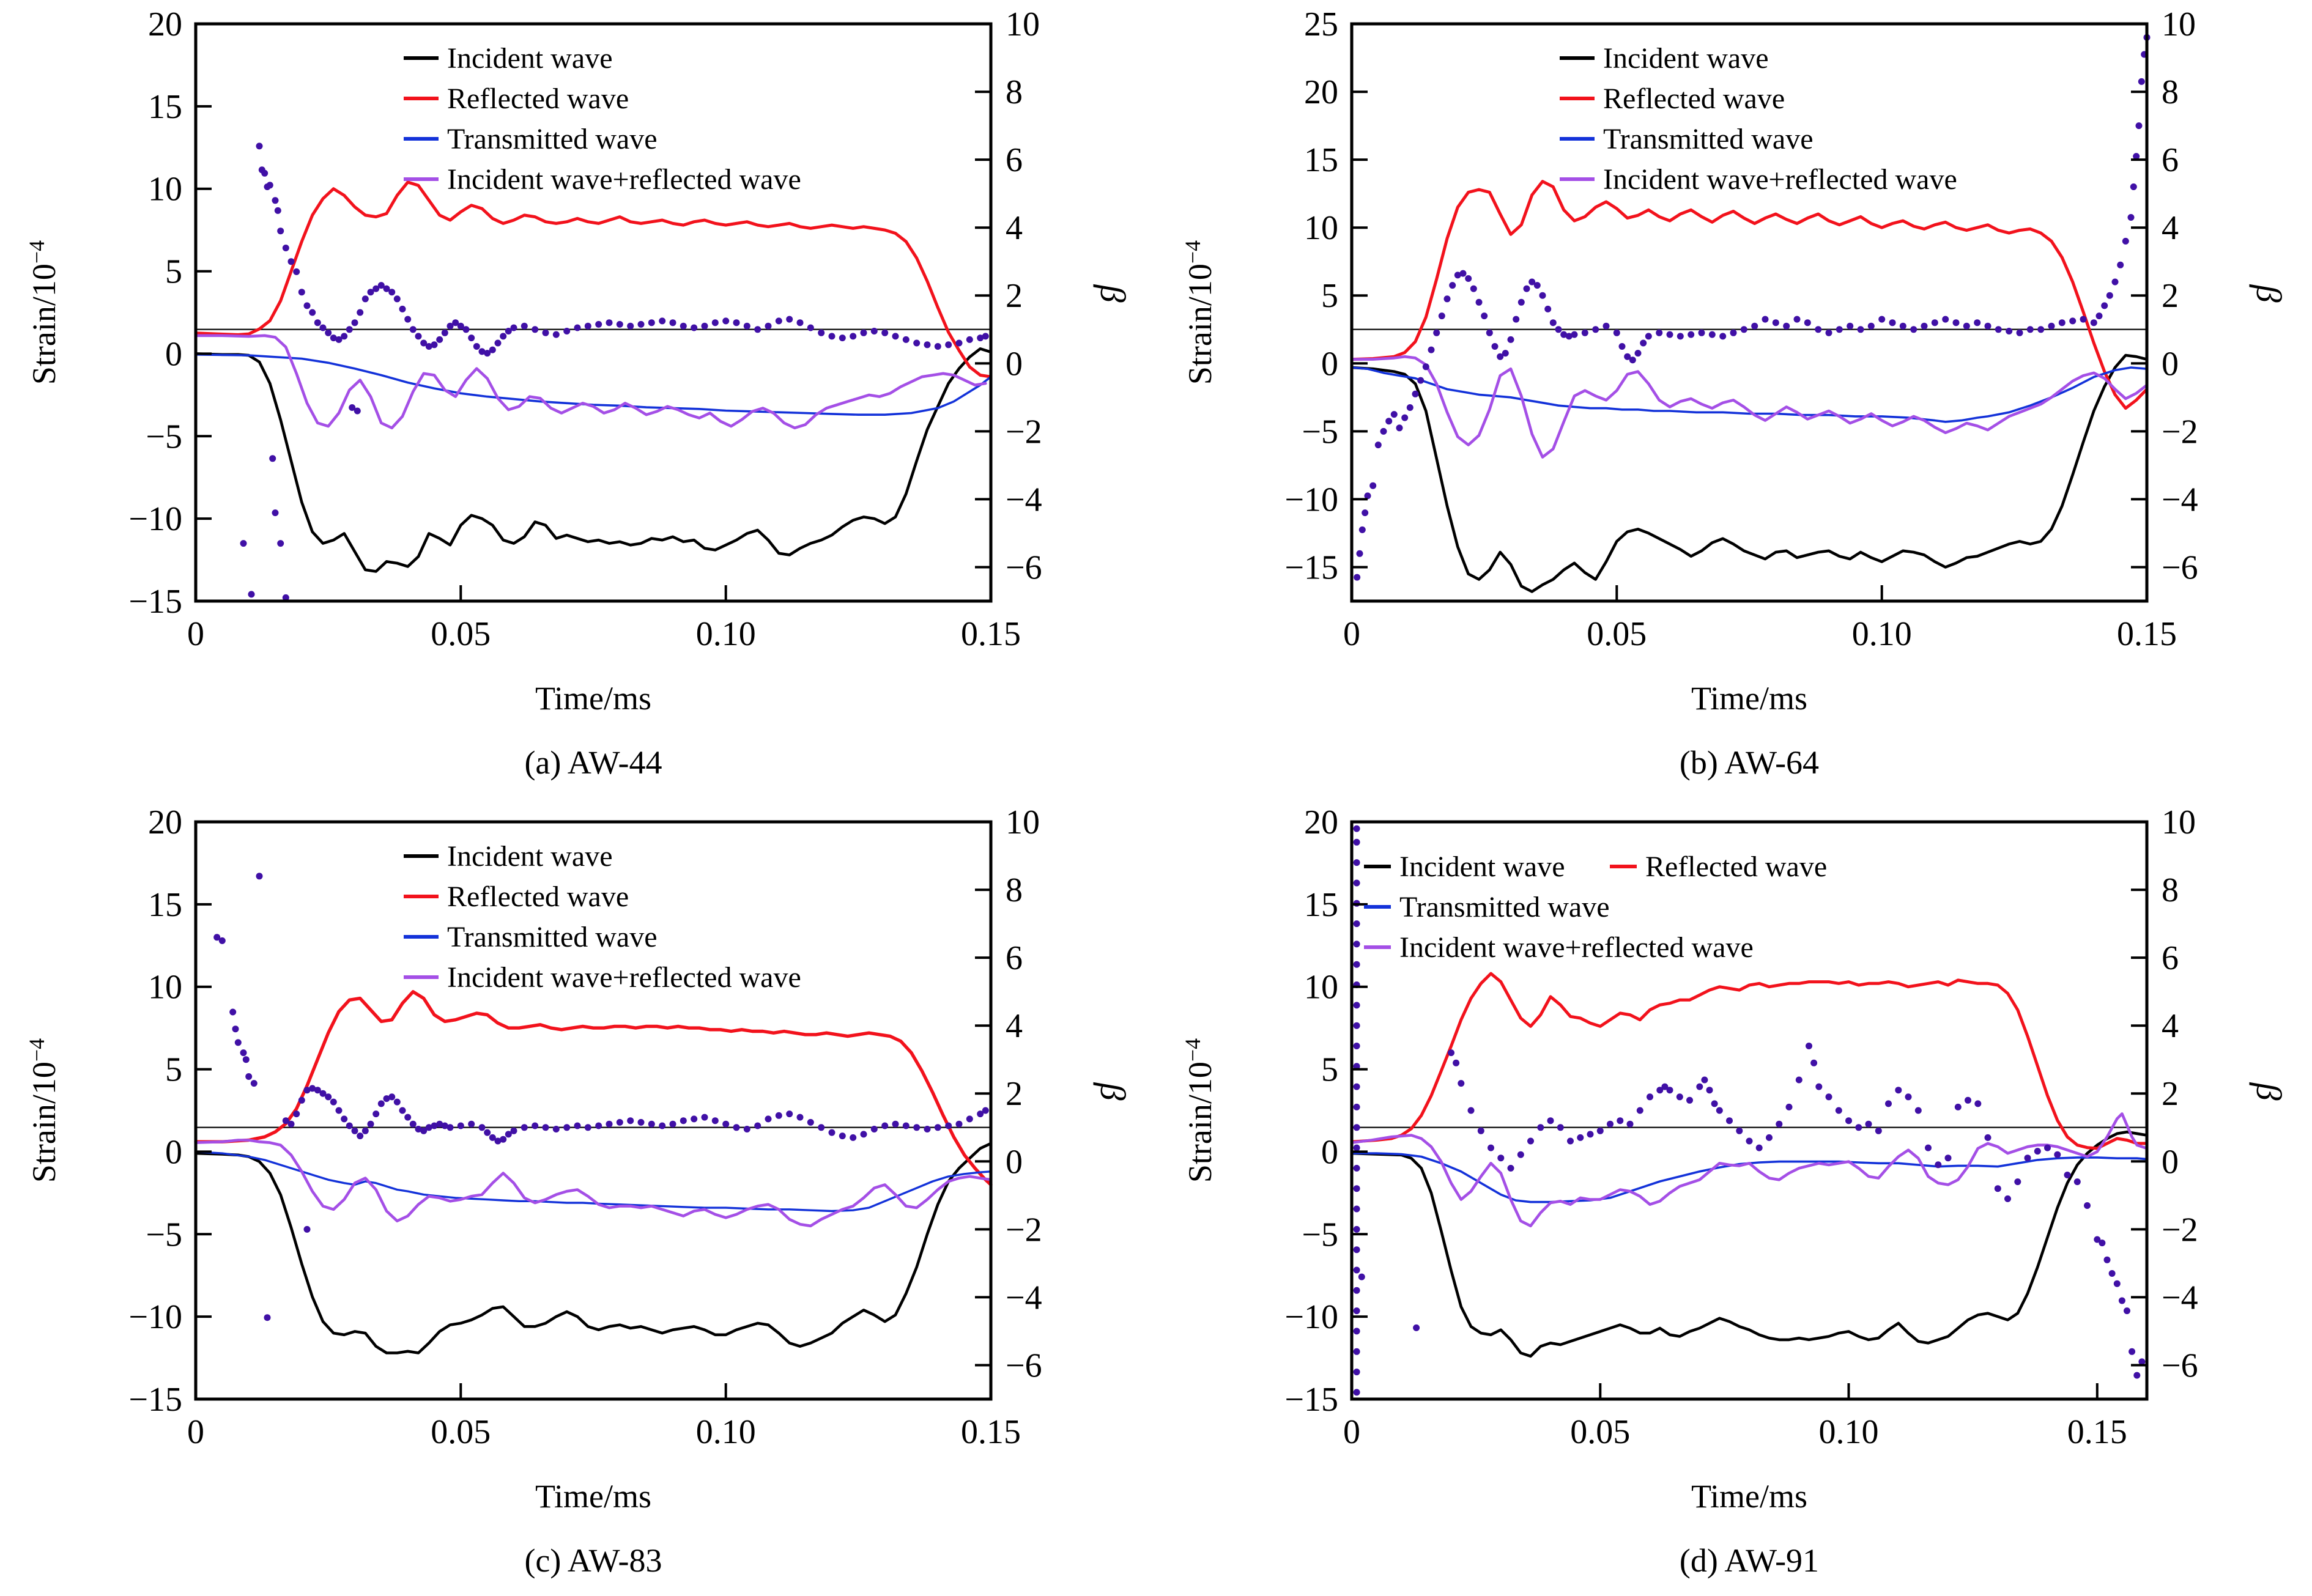  Describe the element at coordinates (593, 762) in the screenshot. I see `chart-caption-aw44: (a) AW-44` at that location.